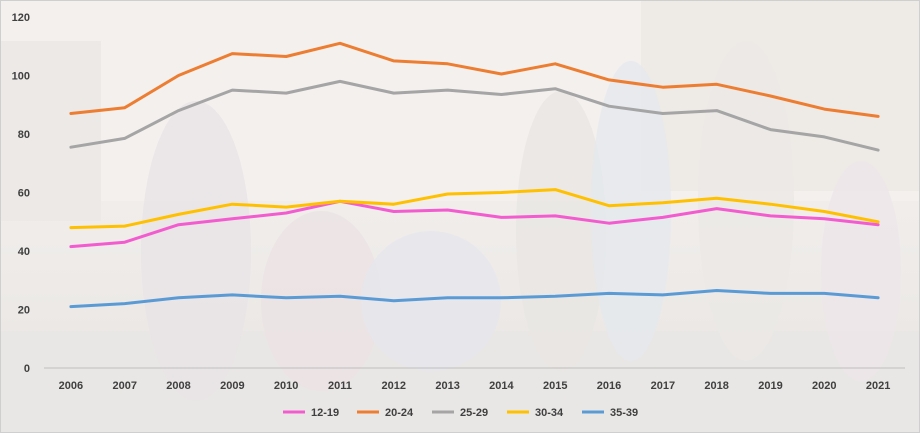 This screenshot has height=433, width=920. Describe the element at coordinates (501, 386) in the screenshot. I see `x-tick-label: 2014` at that location.